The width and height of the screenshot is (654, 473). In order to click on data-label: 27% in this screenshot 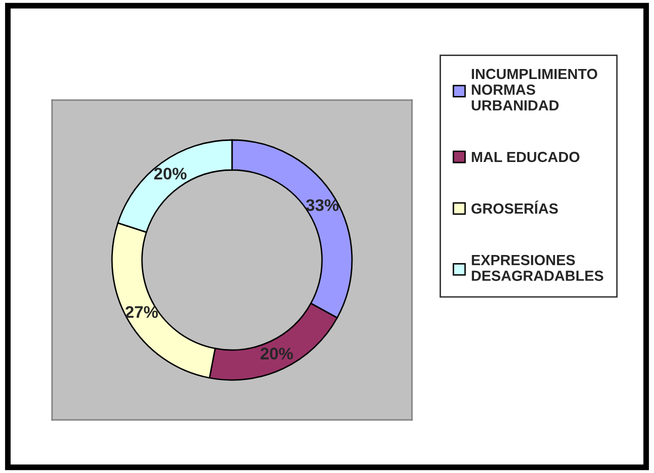, I will do `click(142, 312)`.